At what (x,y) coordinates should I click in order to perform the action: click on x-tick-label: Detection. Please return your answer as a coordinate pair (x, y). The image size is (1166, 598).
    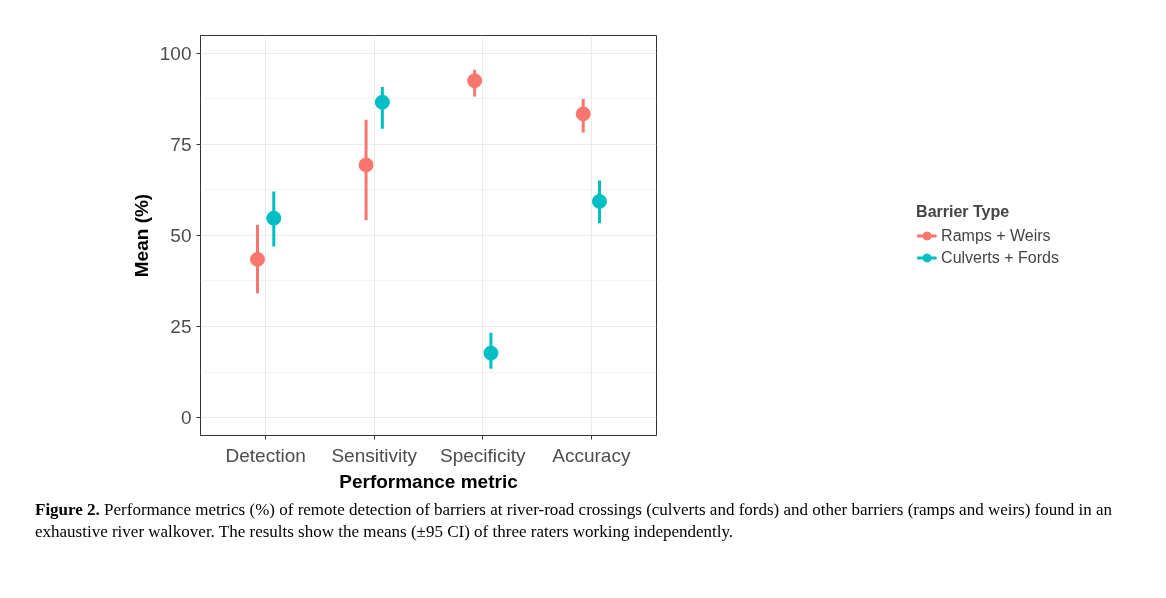
    Looking at the image, I should click on (265, 455).